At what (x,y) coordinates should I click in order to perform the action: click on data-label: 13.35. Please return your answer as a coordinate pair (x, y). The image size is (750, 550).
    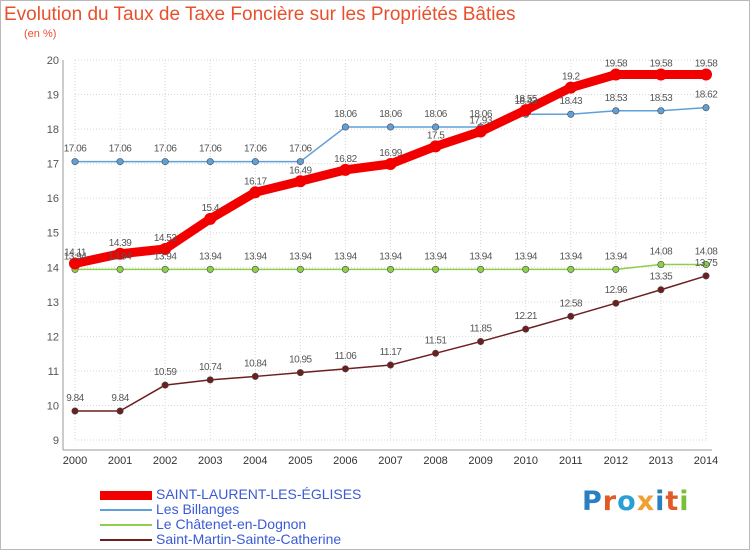
    Looking at the image, I should click on (661, 277).